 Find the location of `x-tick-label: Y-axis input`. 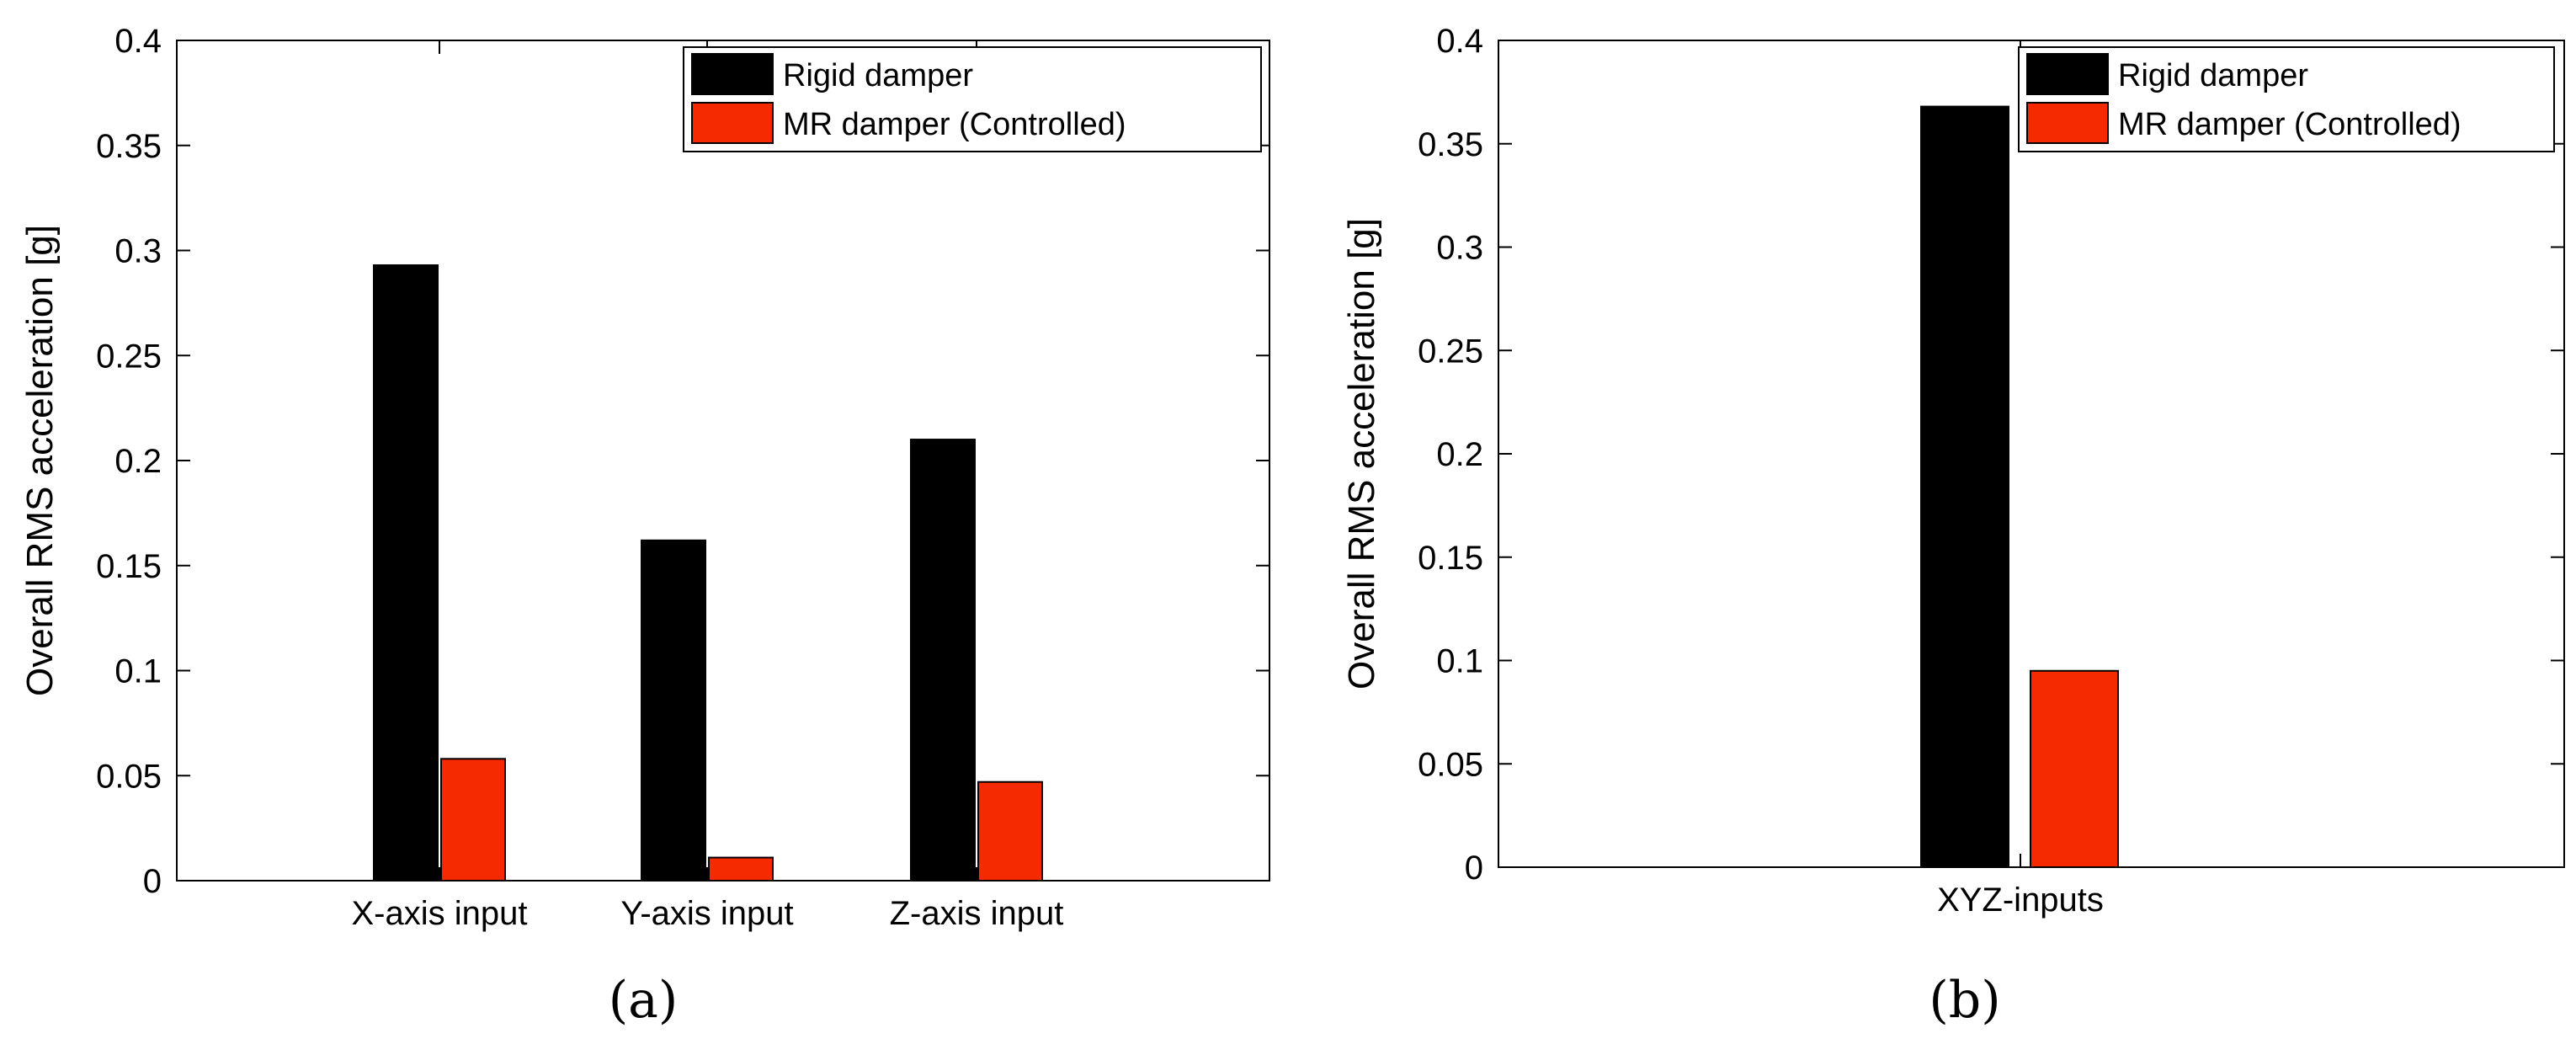

x-tick-label: Y-axis input is located at coordinates (706, 913).